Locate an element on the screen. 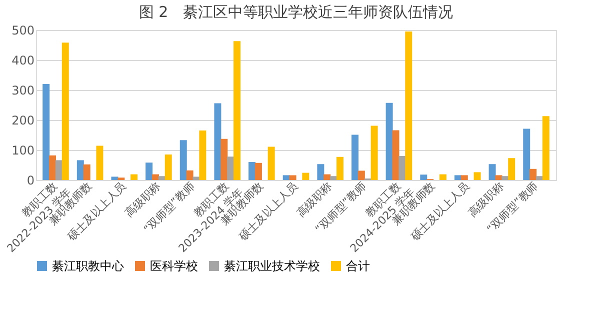 The image size is (590, 326). chart-title: 图 2 綦江区中等职业学校近三年师资队伍情况 is located at coordinates (296, 12).